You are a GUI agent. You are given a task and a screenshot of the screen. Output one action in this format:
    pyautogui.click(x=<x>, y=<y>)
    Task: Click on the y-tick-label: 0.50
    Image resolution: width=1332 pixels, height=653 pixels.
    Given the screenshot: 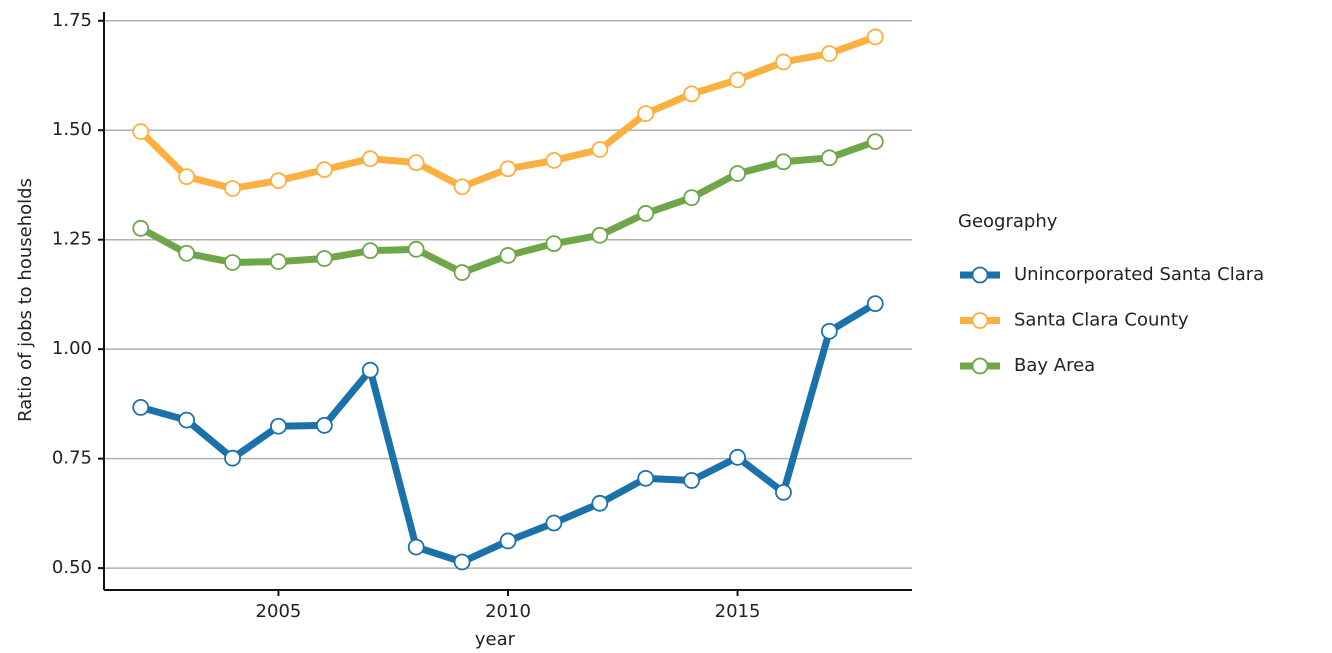 What is the action you would take?
    pyautogui.click(x=72, y=567)
    